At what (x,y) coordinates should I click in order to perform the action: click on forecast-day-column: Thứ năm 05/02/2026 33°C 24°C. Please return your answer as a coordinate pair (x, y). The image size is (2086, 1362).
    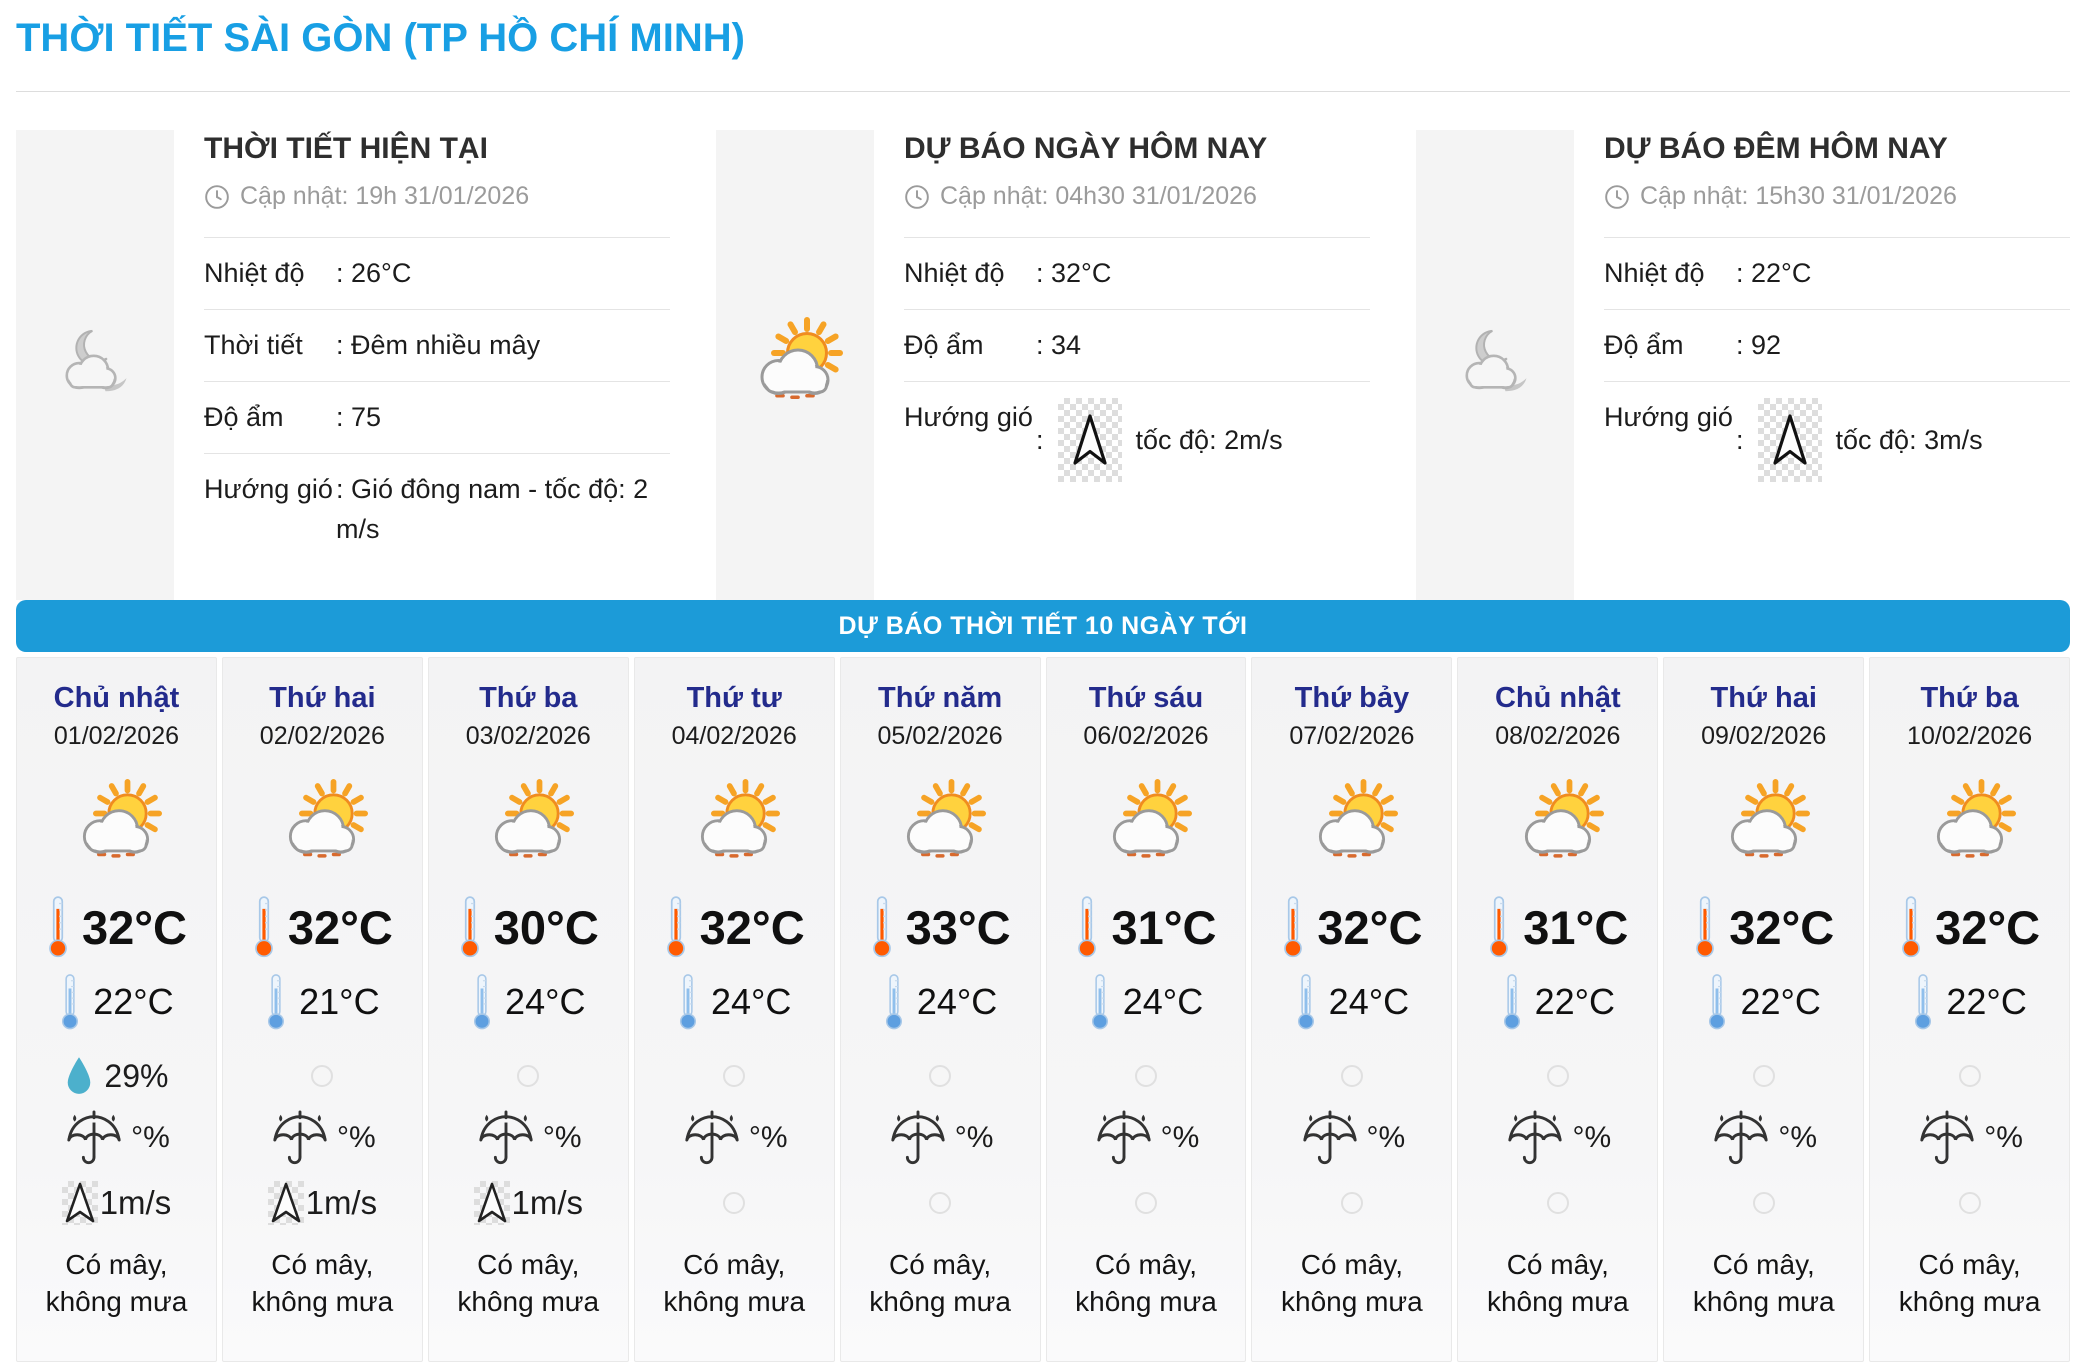
    Looking at the image, I should click on (940, 1009).